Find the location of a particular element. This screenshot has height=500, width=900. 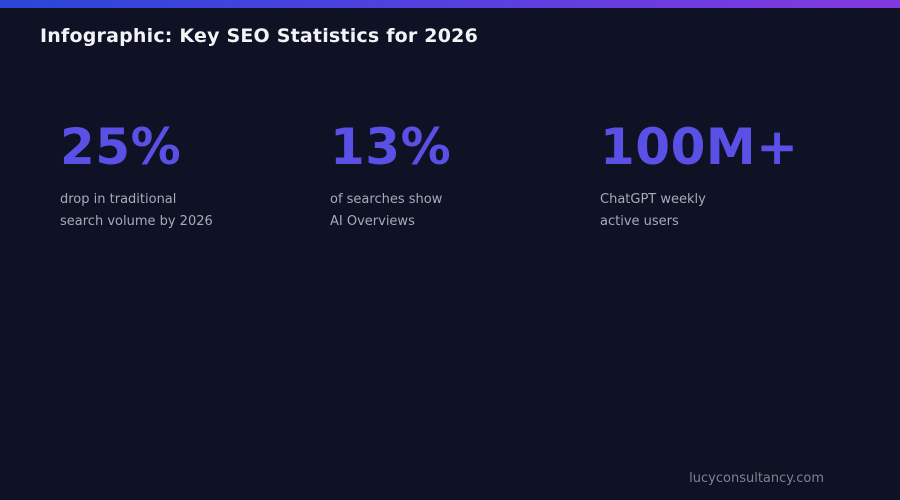

stat-block-ai-overviews: 13% of searches show AI Overviews is located at coordinates (465, 176).